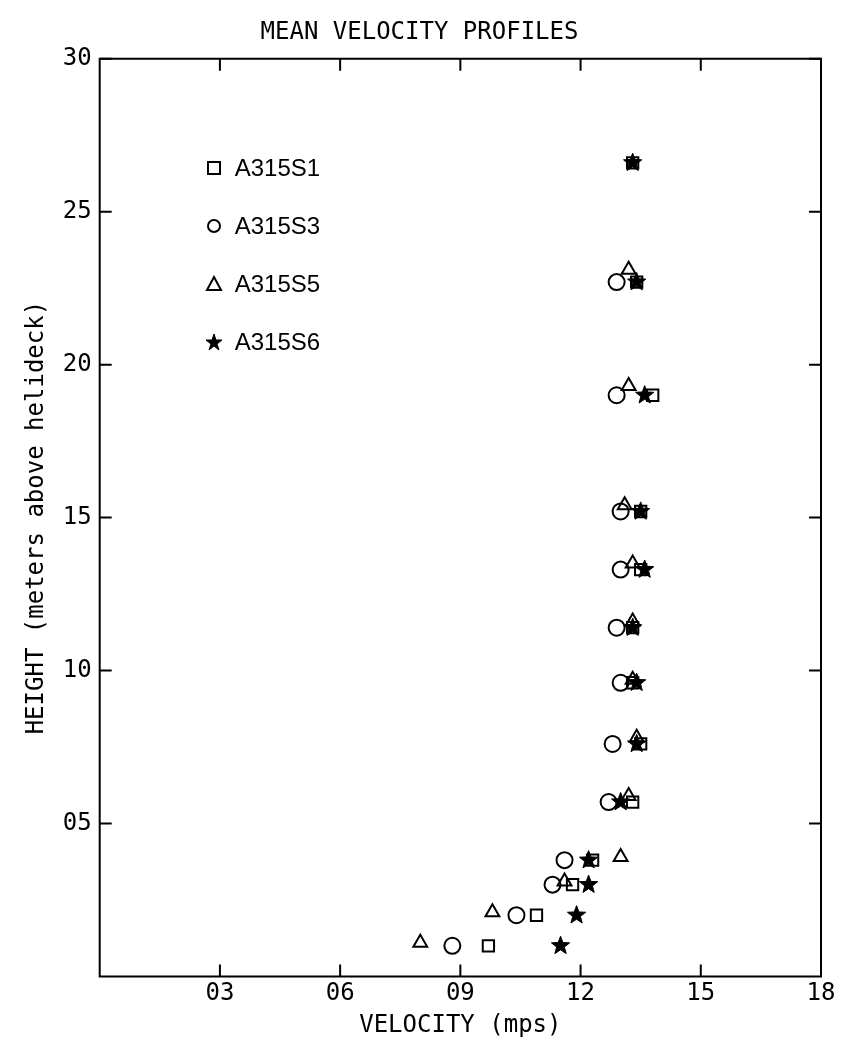 The width and height of the screenshot is (857, 1058). Describe the element at coordinates (77, 821) in the screenshot. I see `y-tick-label: 05` at that location.